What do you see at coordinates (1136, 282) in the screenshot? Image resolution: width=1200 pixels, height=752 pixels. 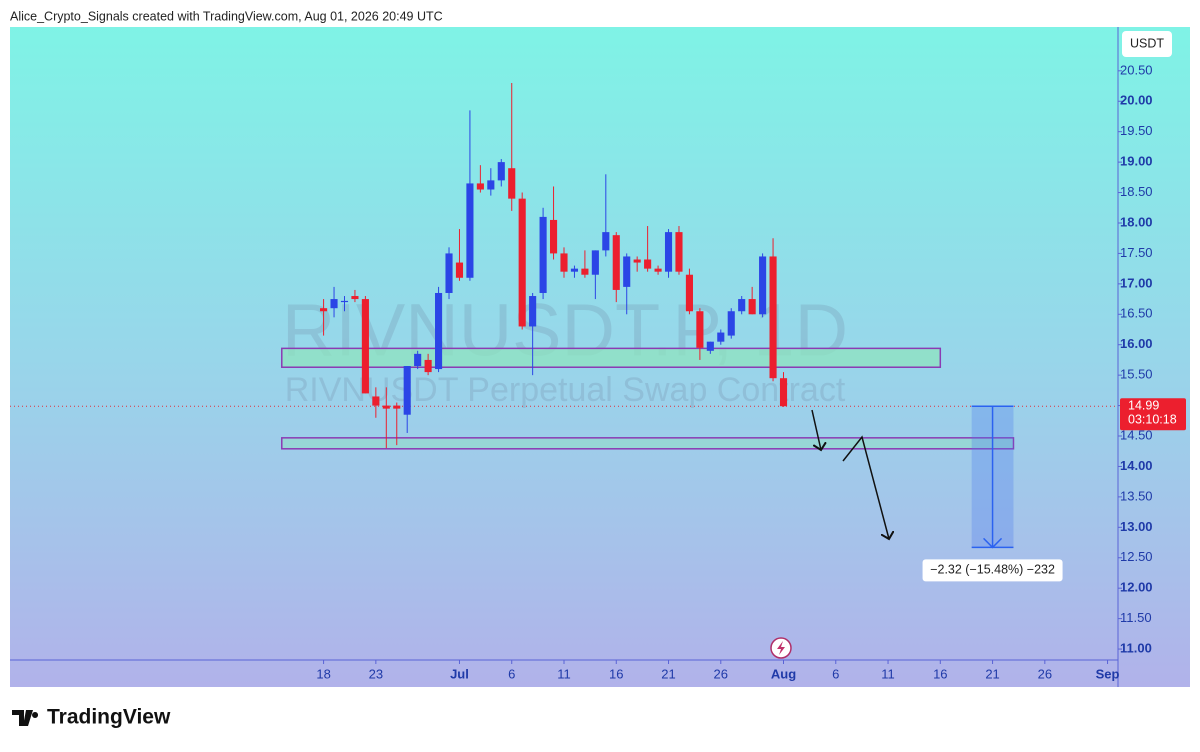 I see `y-tick-label: 17.00` at bounding box center [1136, 282].